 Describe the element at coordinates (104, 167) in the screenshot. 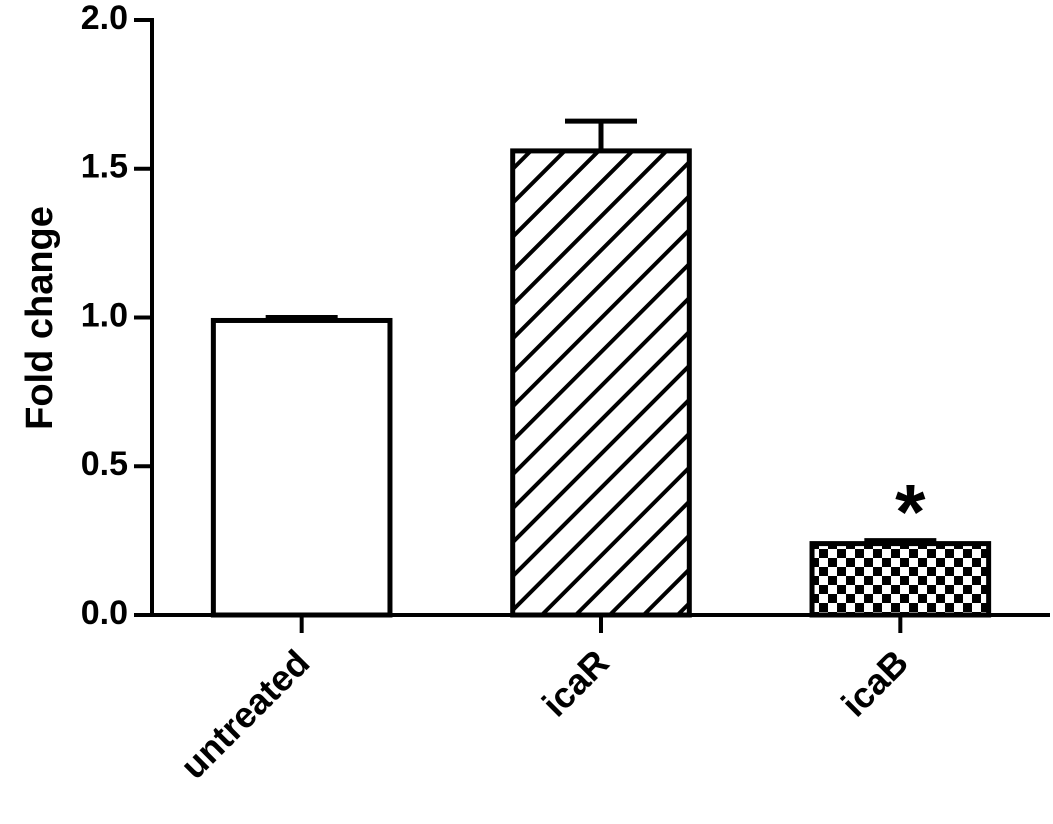

I see `y-tick-label: 1.5` at that location.